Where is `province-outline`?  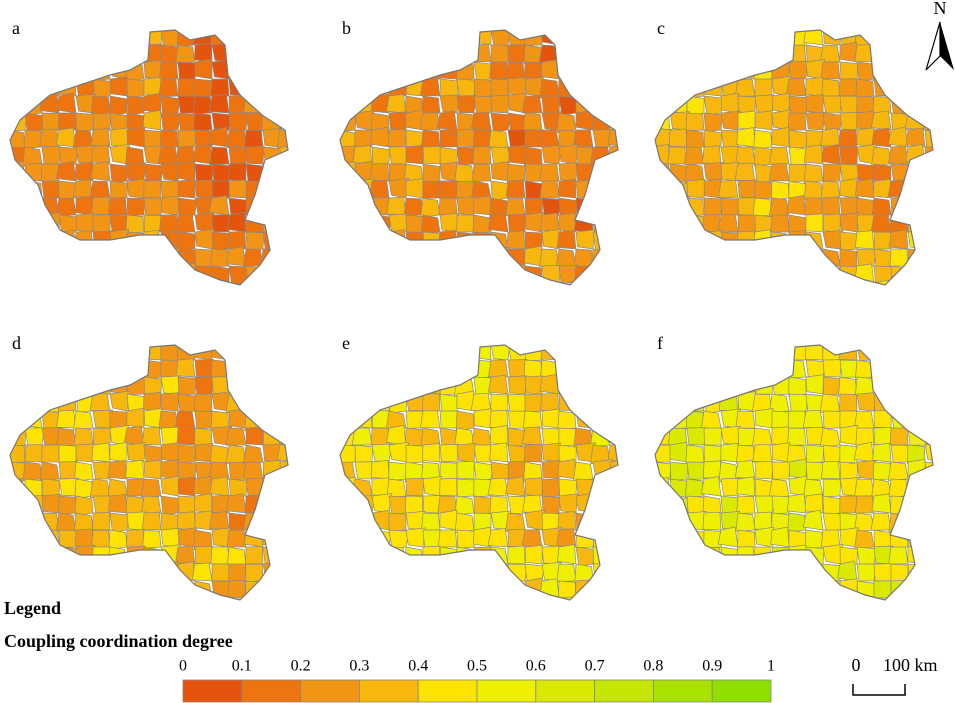 province-outline is located at coordinates (794, 157).